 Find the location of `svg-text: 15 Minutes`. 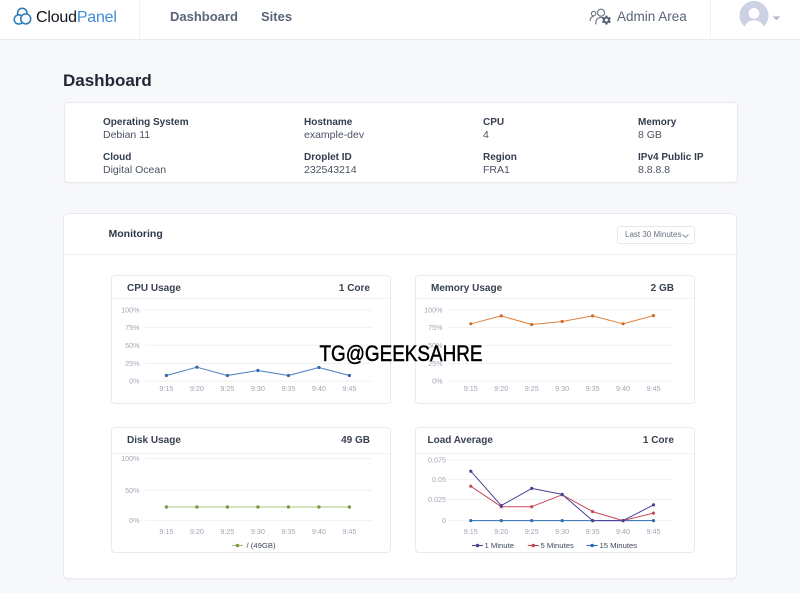

svg-text: 15 Minutes is located at coordinates (619, 545).